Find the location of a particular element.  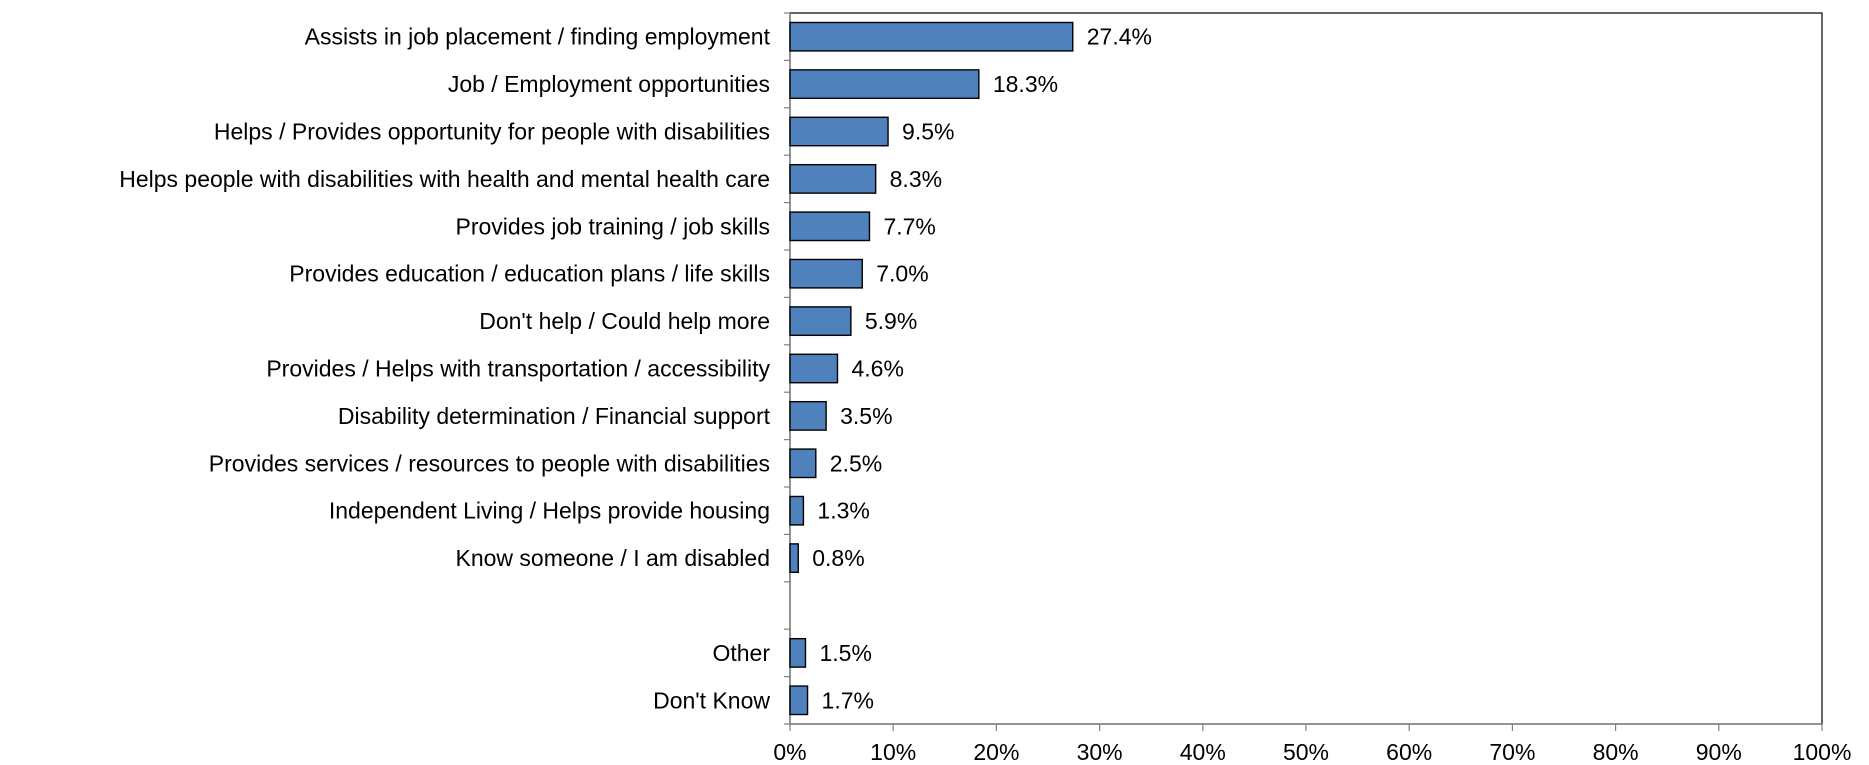

data-label: 7.0% is located at coordinates (902, 274).